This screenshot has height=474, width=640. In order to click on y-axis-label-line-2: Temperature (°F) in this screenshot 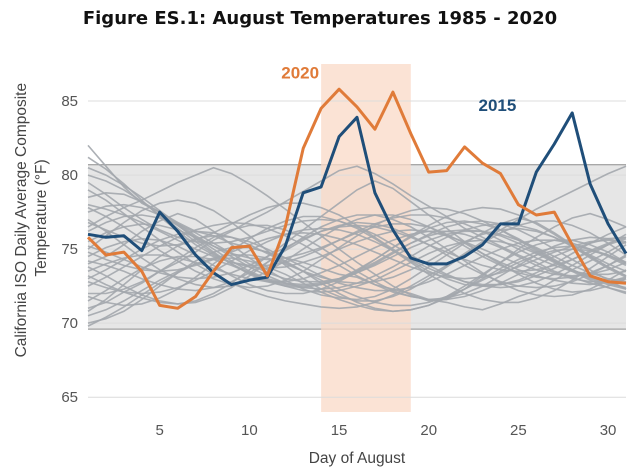, I will do `click(41, 217)`.